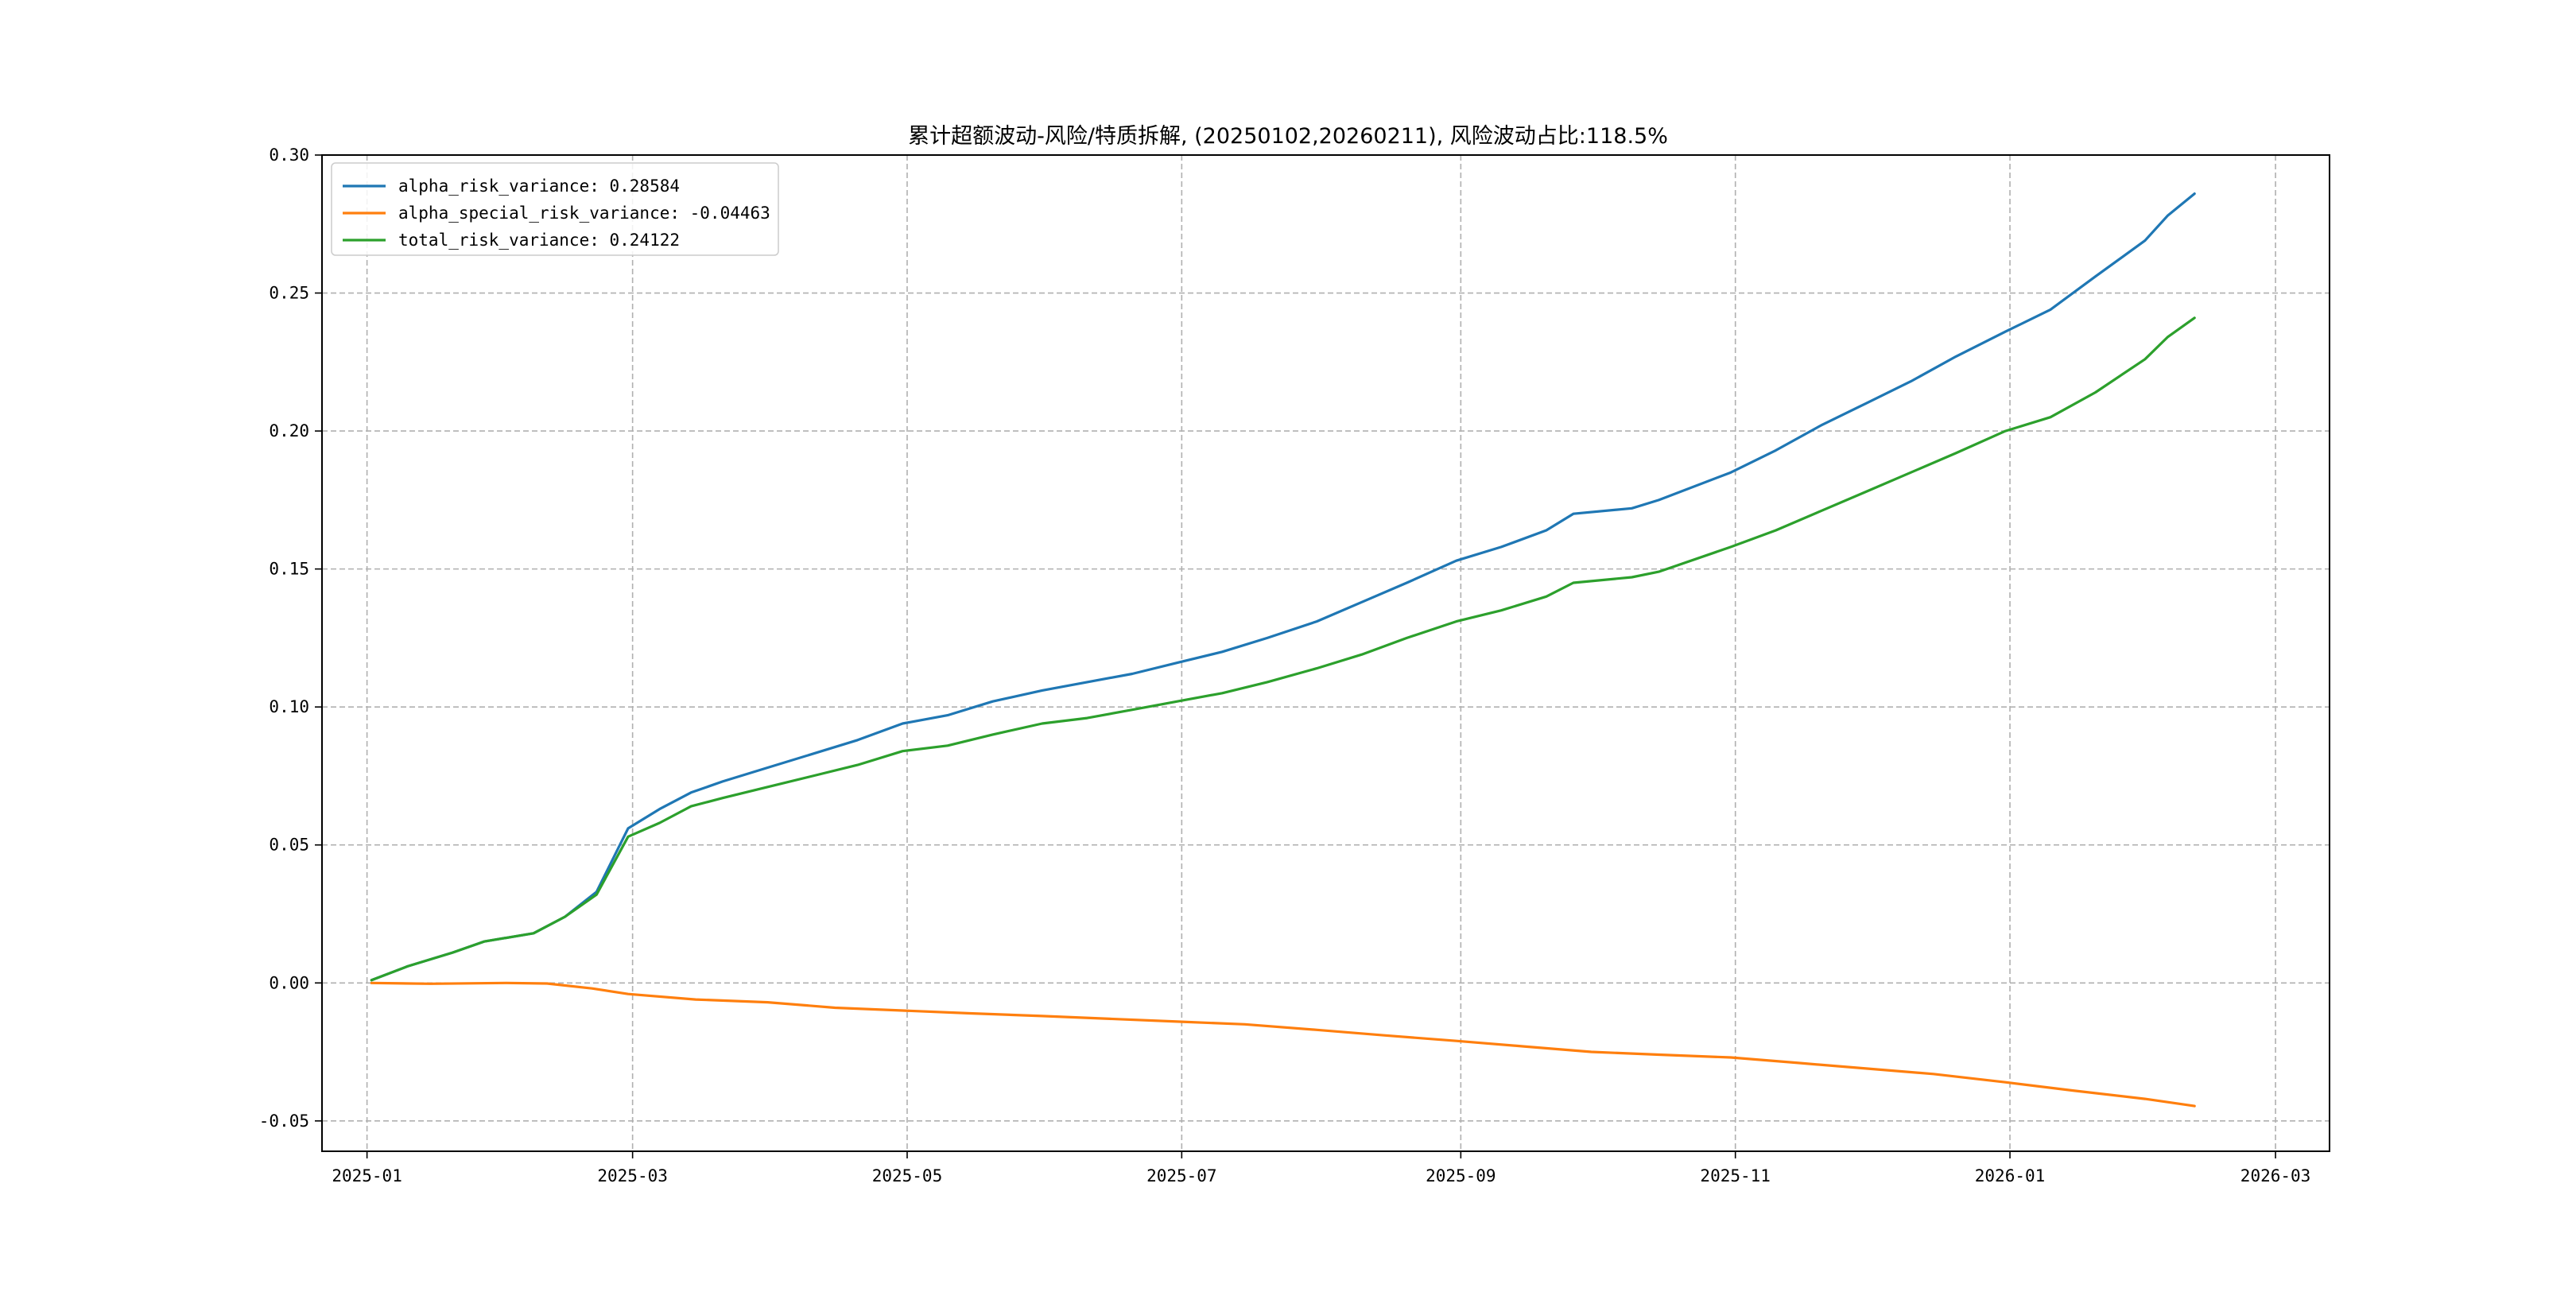  What do you see at coordinates (632, 1176) in the screenshot?
I see `x-tick-label: 2025-03` at bounding box center [632, 1176].